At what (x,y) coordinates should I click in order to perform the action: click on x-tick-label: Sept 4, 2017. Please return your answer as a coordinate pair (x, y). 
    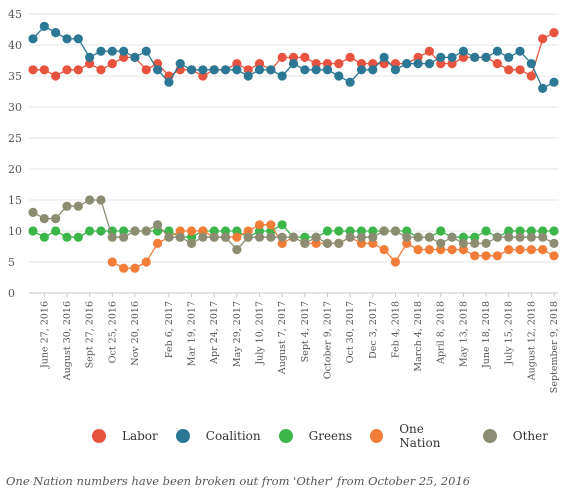
    Looking at the image, I should click on (305, 331).